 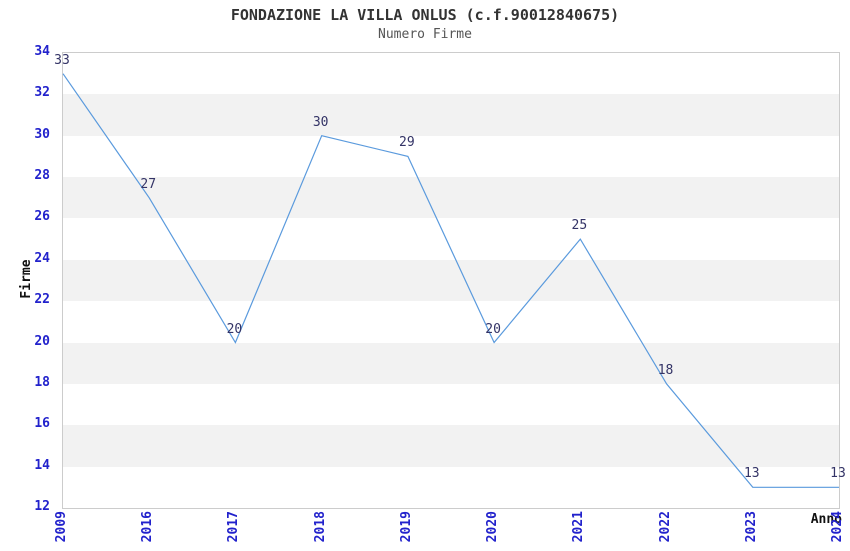 What do you see at coordinates (665, 370) in the screenshot?
I see `data-point-label: 18` at bounding box center [665, 370].